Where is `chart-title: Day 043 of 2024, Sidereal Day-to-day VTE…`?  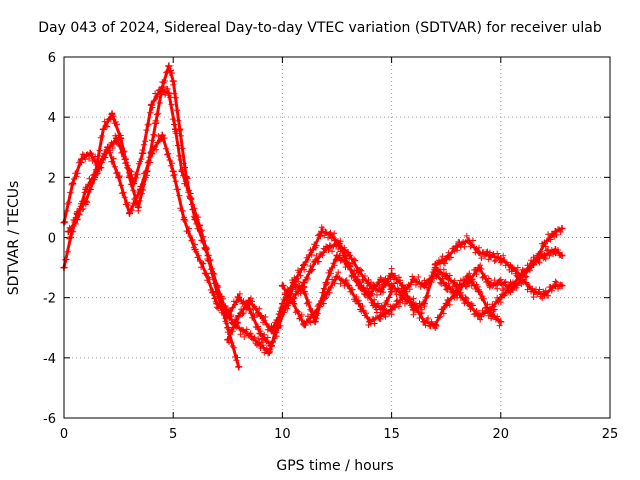
chart-title: Day 043 of 2024, Sidereal Day-to-day VTE… is located at coordinates (320, 28).